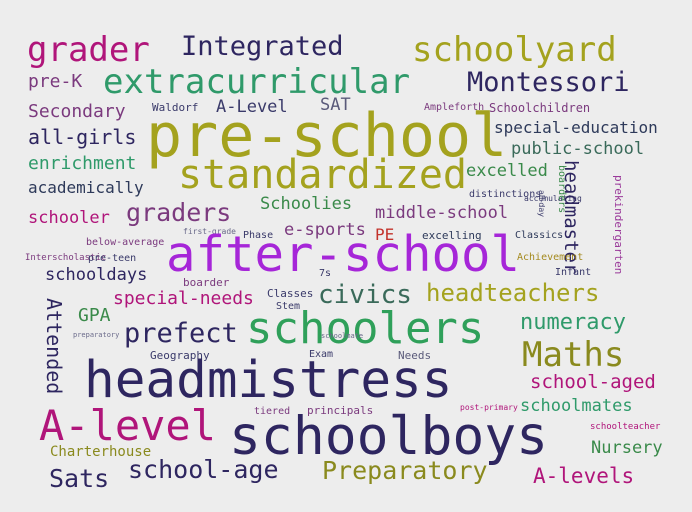  Describe the element at coordinates (125, 242) in the screenshot. I see `word-below-average: below-average` at that location.